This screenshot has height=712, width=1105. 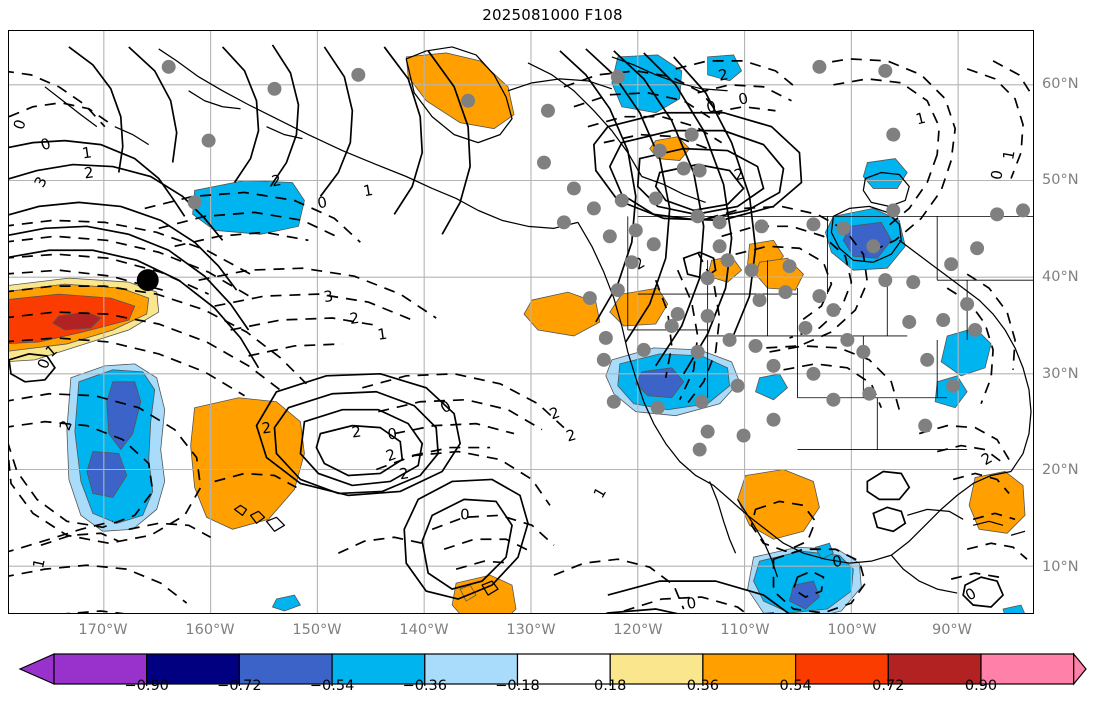 I want to click on colorbar-segments, so click(x=552, y=669).